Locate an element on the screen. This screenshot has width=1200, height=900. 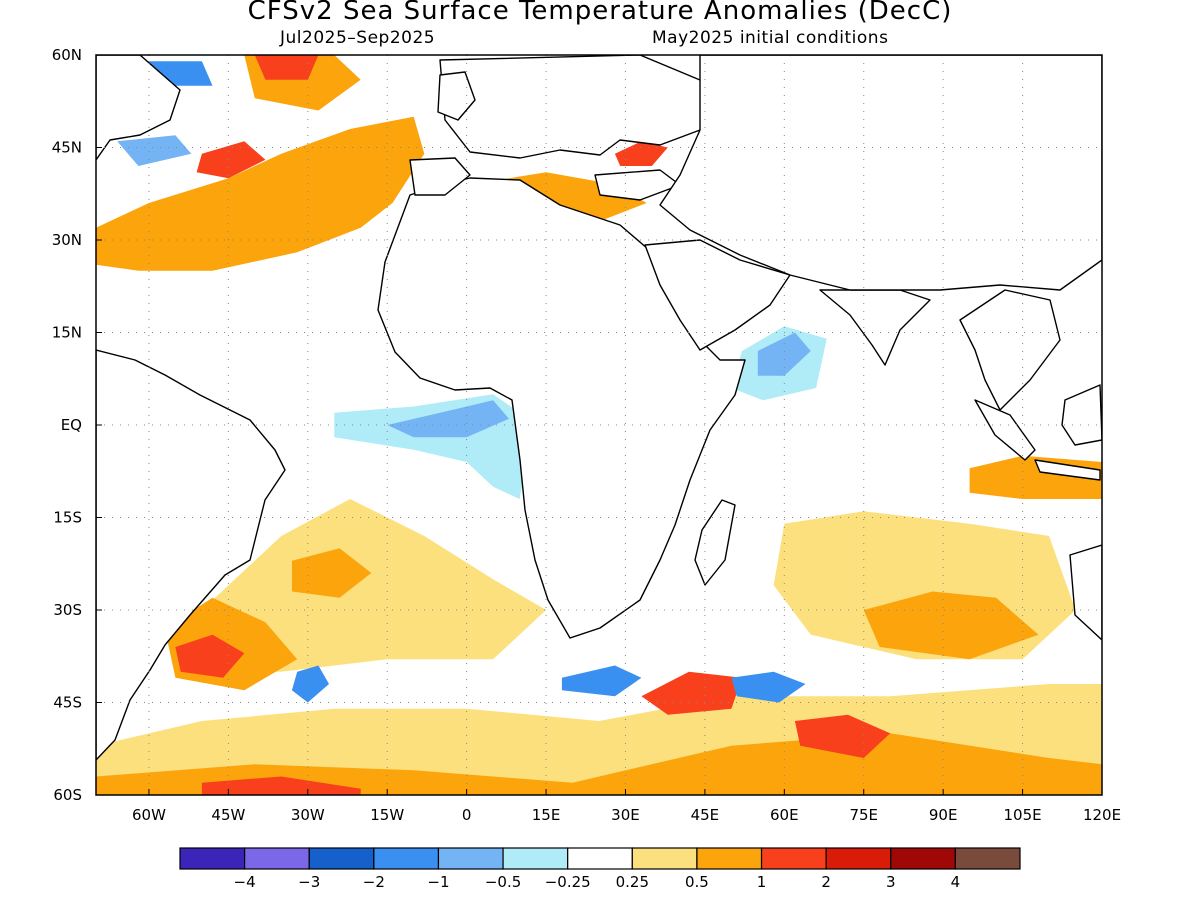
colorbar: −4 −3 −2 −1 −0.5 −0.25 0.25 0.5 1 2 3 4 is located at coordinates (600, 869).